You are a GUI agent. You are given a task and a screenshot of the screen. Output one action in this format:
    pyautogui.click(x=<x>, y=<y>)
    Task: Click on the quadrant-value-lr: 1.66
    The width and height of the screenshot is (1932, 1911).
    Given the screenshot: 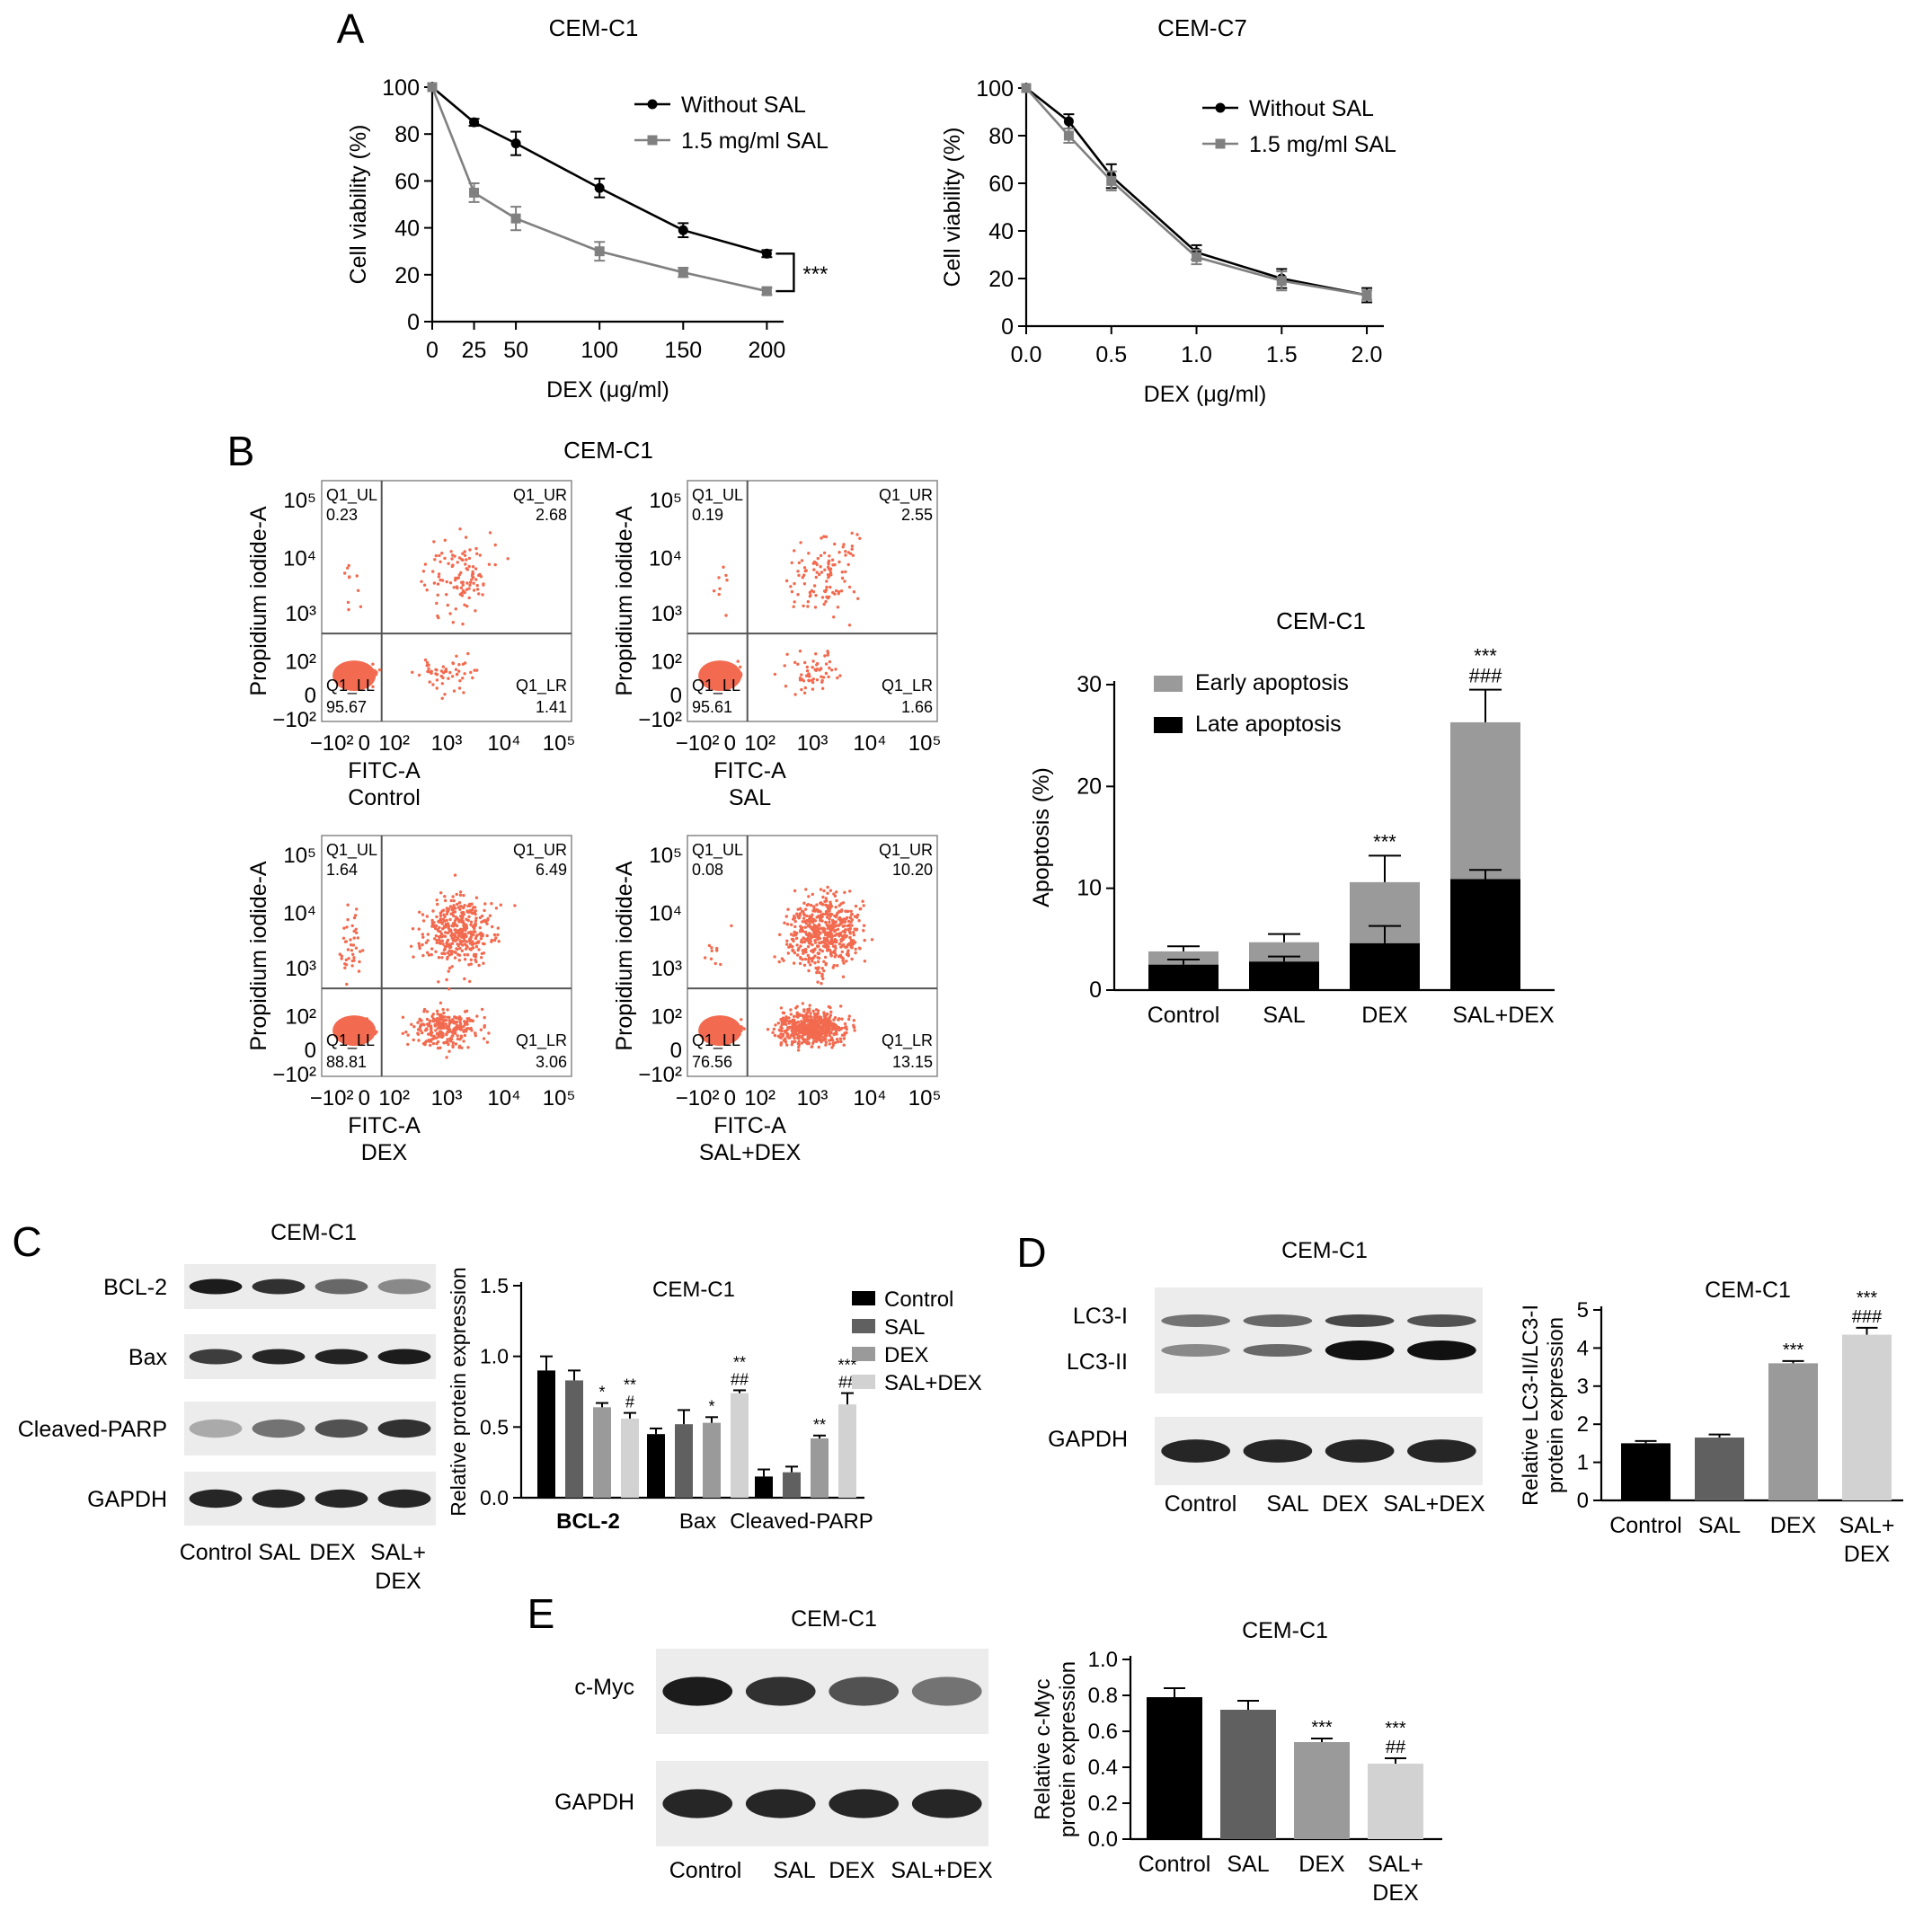 What is the action you would take?
    pyautogui.click(x=917, y=707)
    